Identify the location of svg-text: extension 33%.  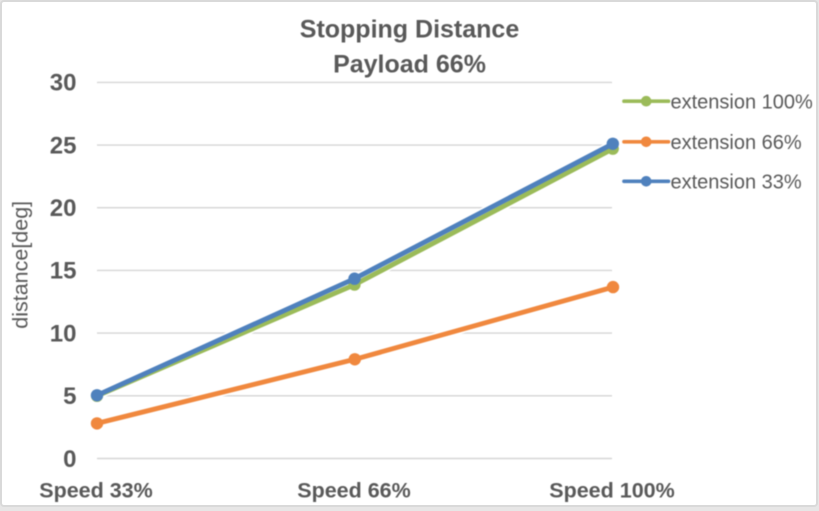
(736, 182).